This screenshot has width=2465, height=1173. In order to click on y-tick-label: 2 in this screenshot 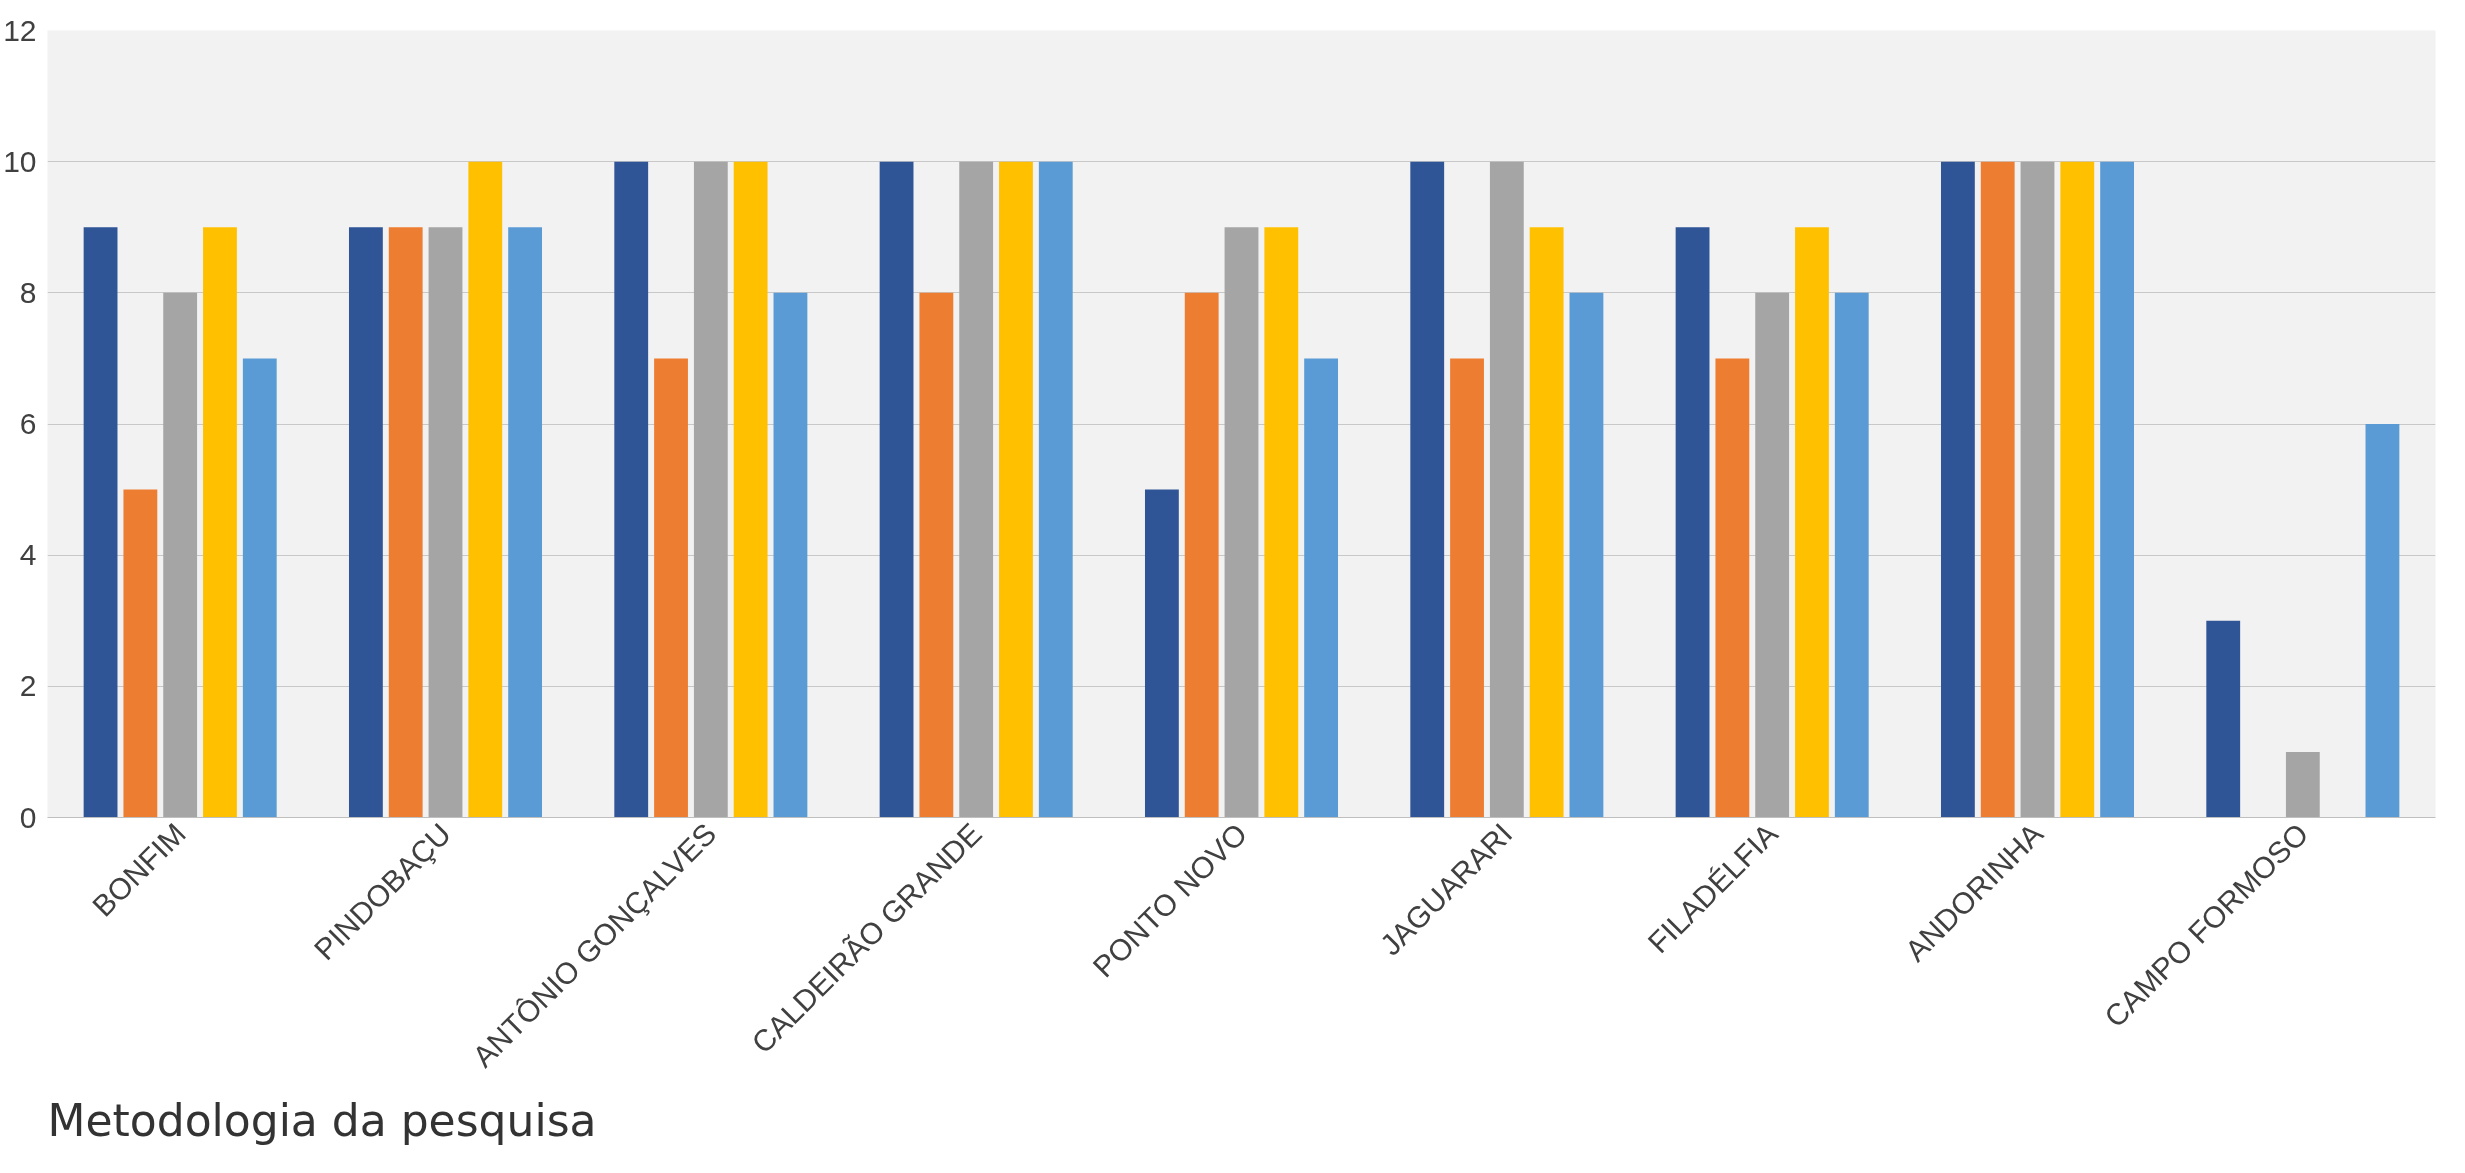, I will do `click(28, 686)`.